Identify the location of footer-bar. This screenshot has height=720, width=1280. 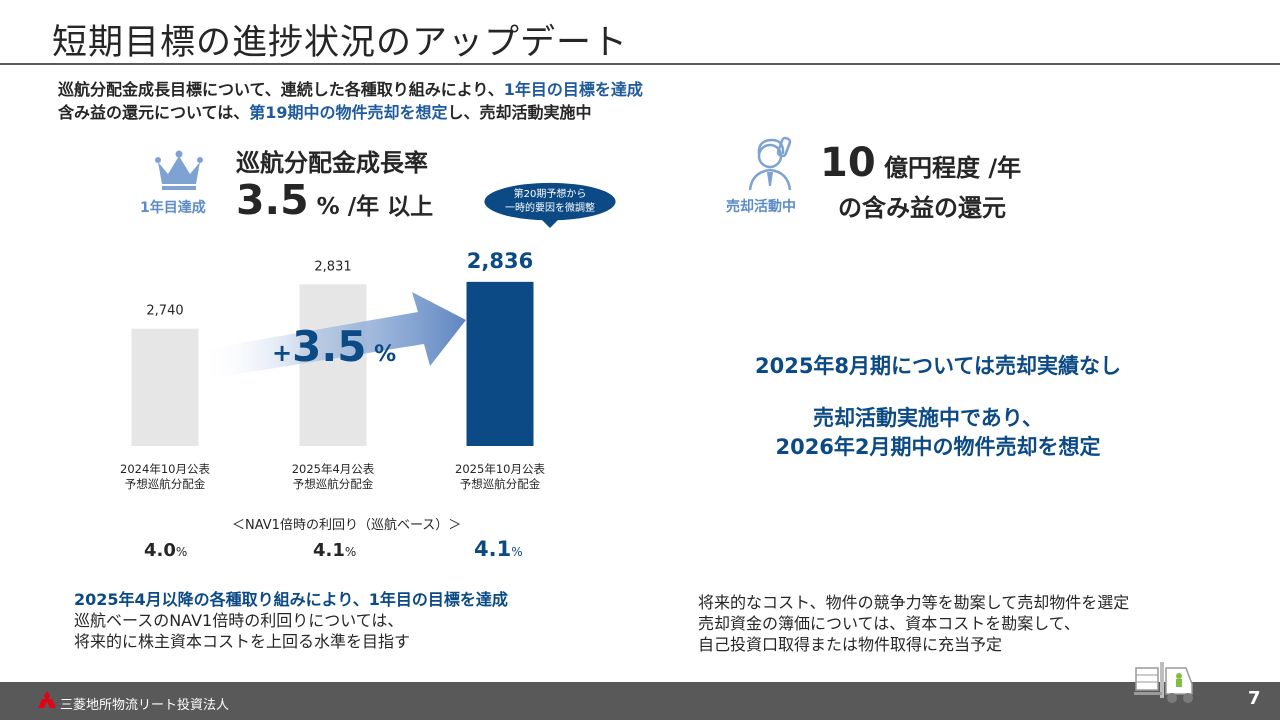
(640, 701).